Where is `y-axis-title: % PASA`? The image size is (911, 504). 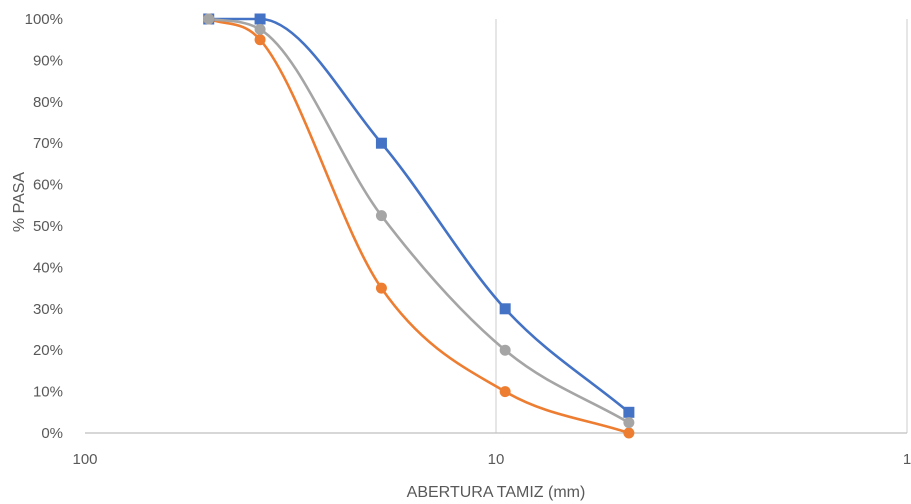
y-axis-title: % PASA is located at coordinates (19, 202).